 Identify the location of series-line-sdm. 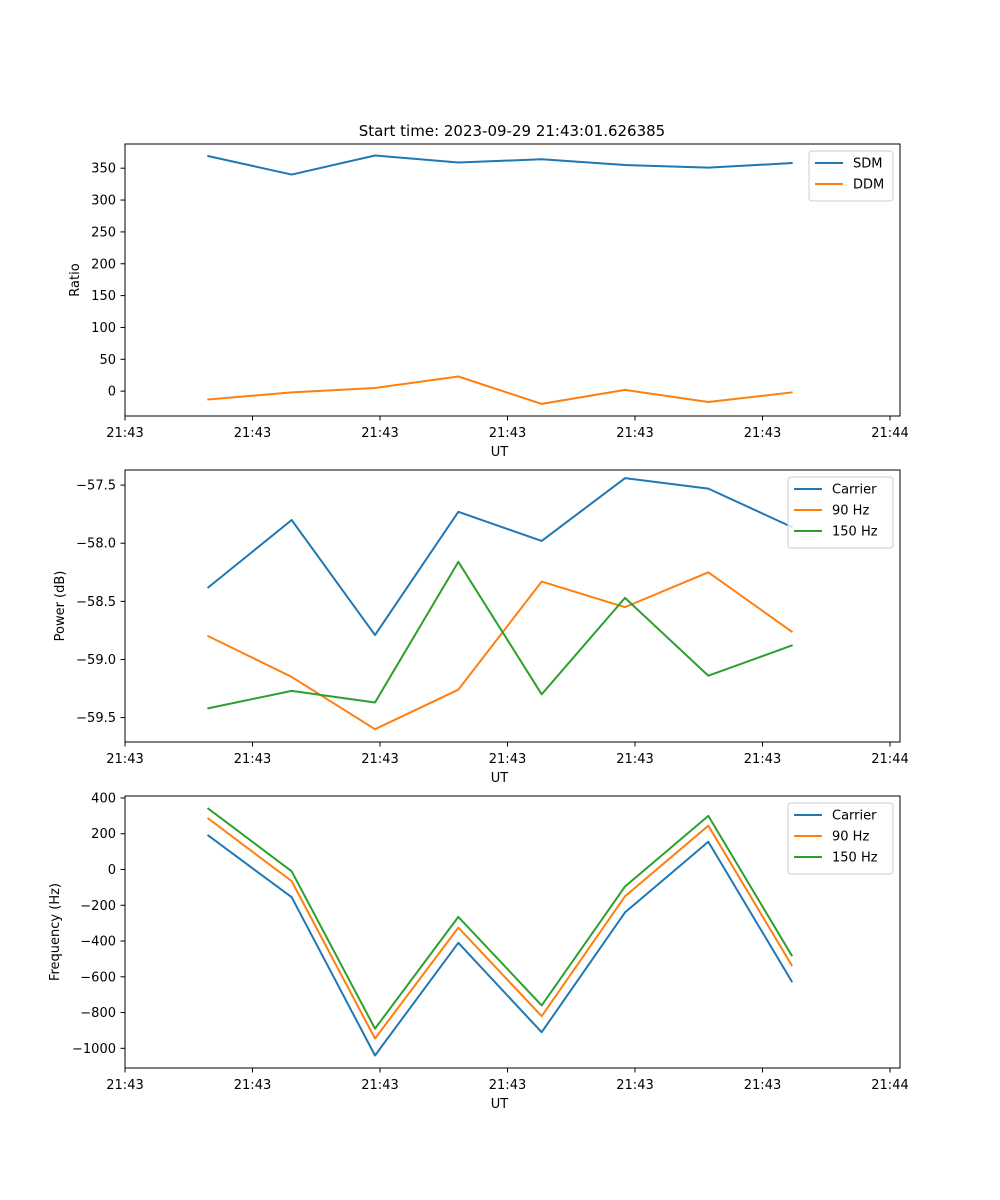
(500, 165).